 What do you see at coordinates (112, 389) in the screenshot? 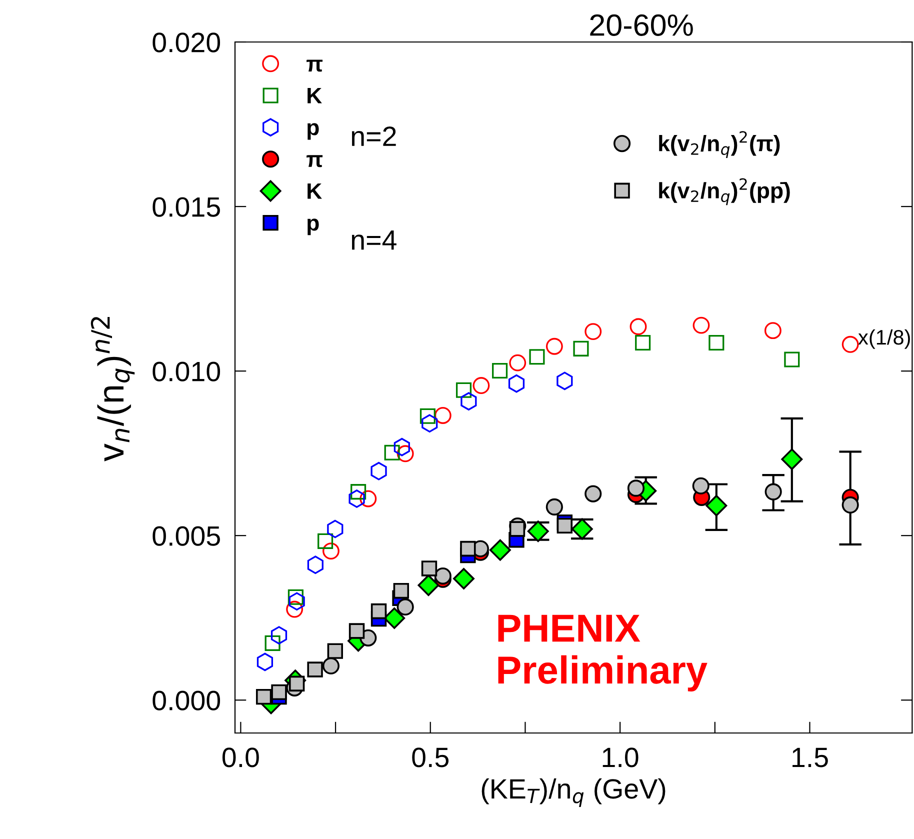
I see `y-axis-title: v$_{n}$/(n$_{q}$)$^{n/2}$` at bounding box center [112, 389].